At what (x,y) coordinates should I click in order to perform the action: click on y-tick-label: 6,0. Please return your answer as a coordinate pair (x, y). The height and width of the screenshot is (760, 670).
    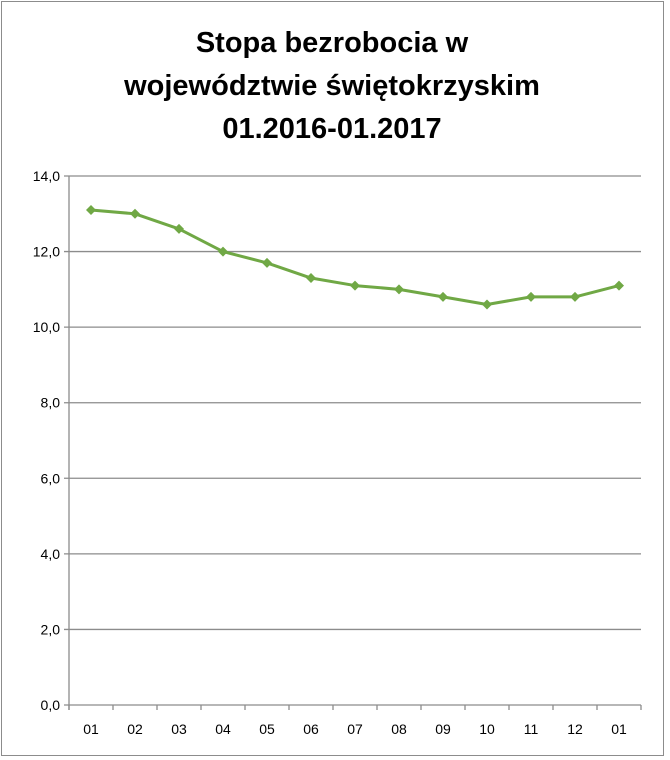
    Looking at the image, I should click on (51, 478).